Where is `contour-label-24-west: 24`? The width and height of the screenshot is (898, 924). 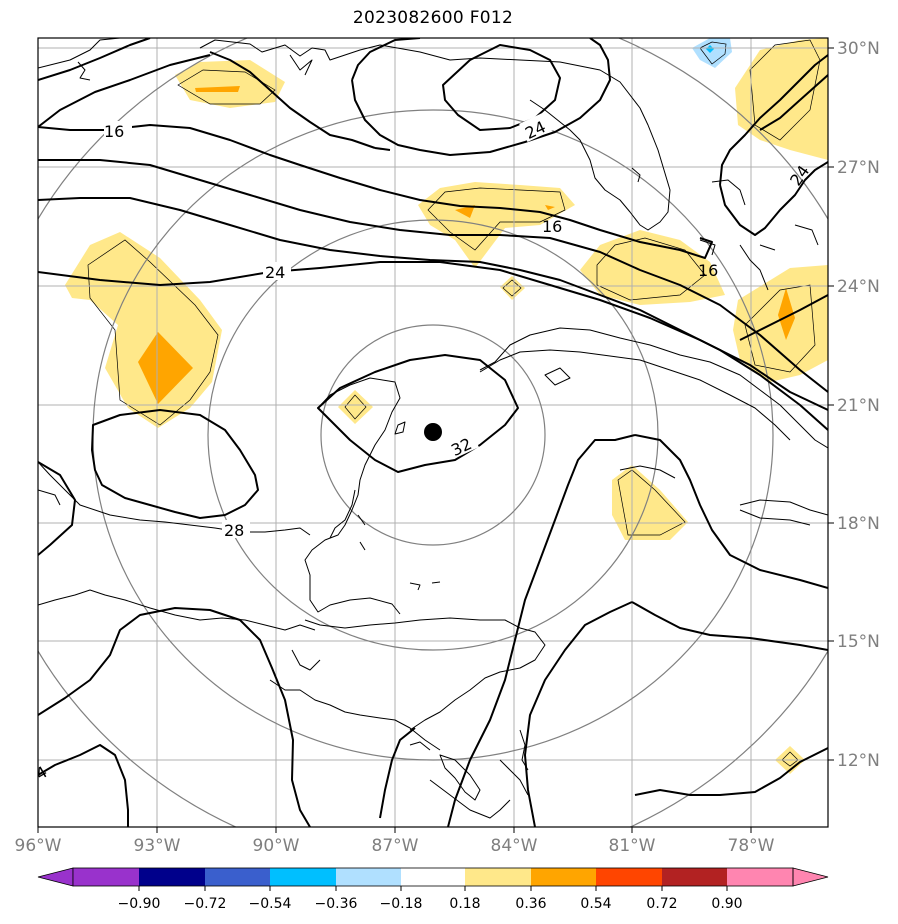 contour-label-24-west: 24 is located at coordinates (275, 272).